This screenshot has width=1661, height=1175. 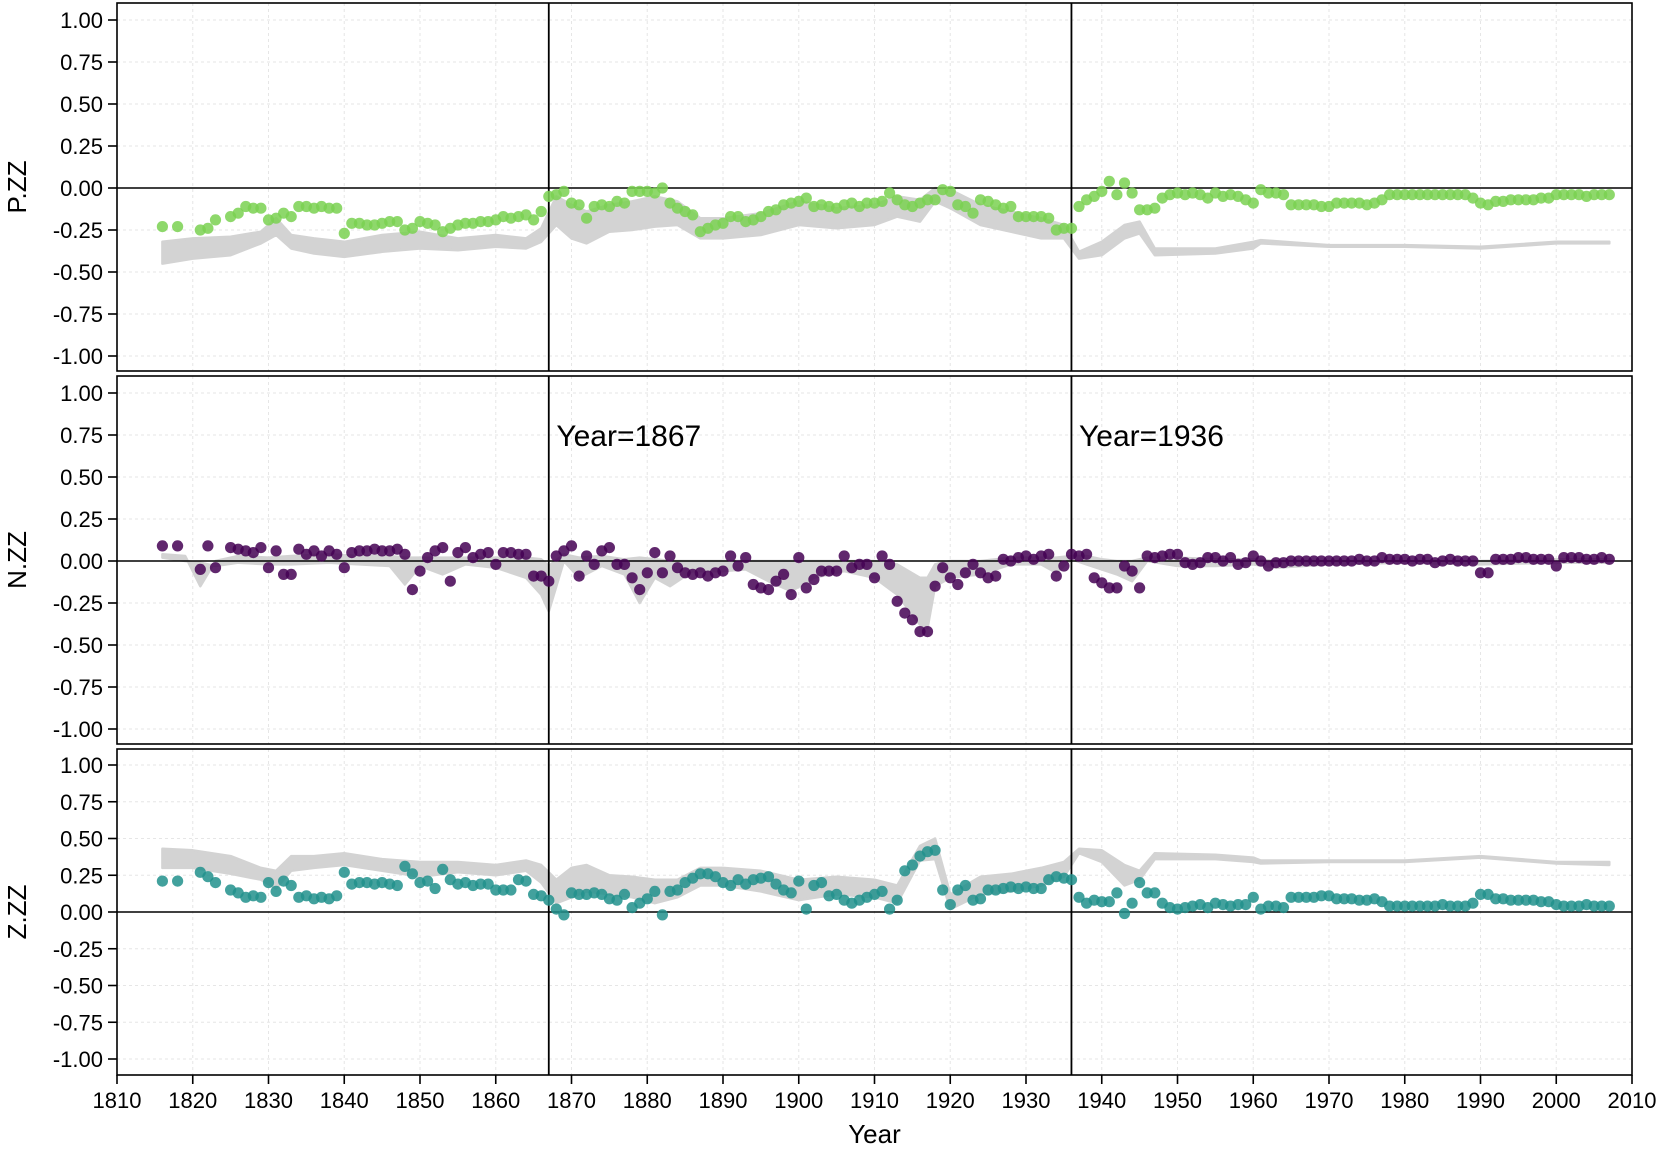 What do you see at coordinates (117, 1100) in the screenshot?
I see `x-tick-label: 1810` at bounding box center [117, 1100].